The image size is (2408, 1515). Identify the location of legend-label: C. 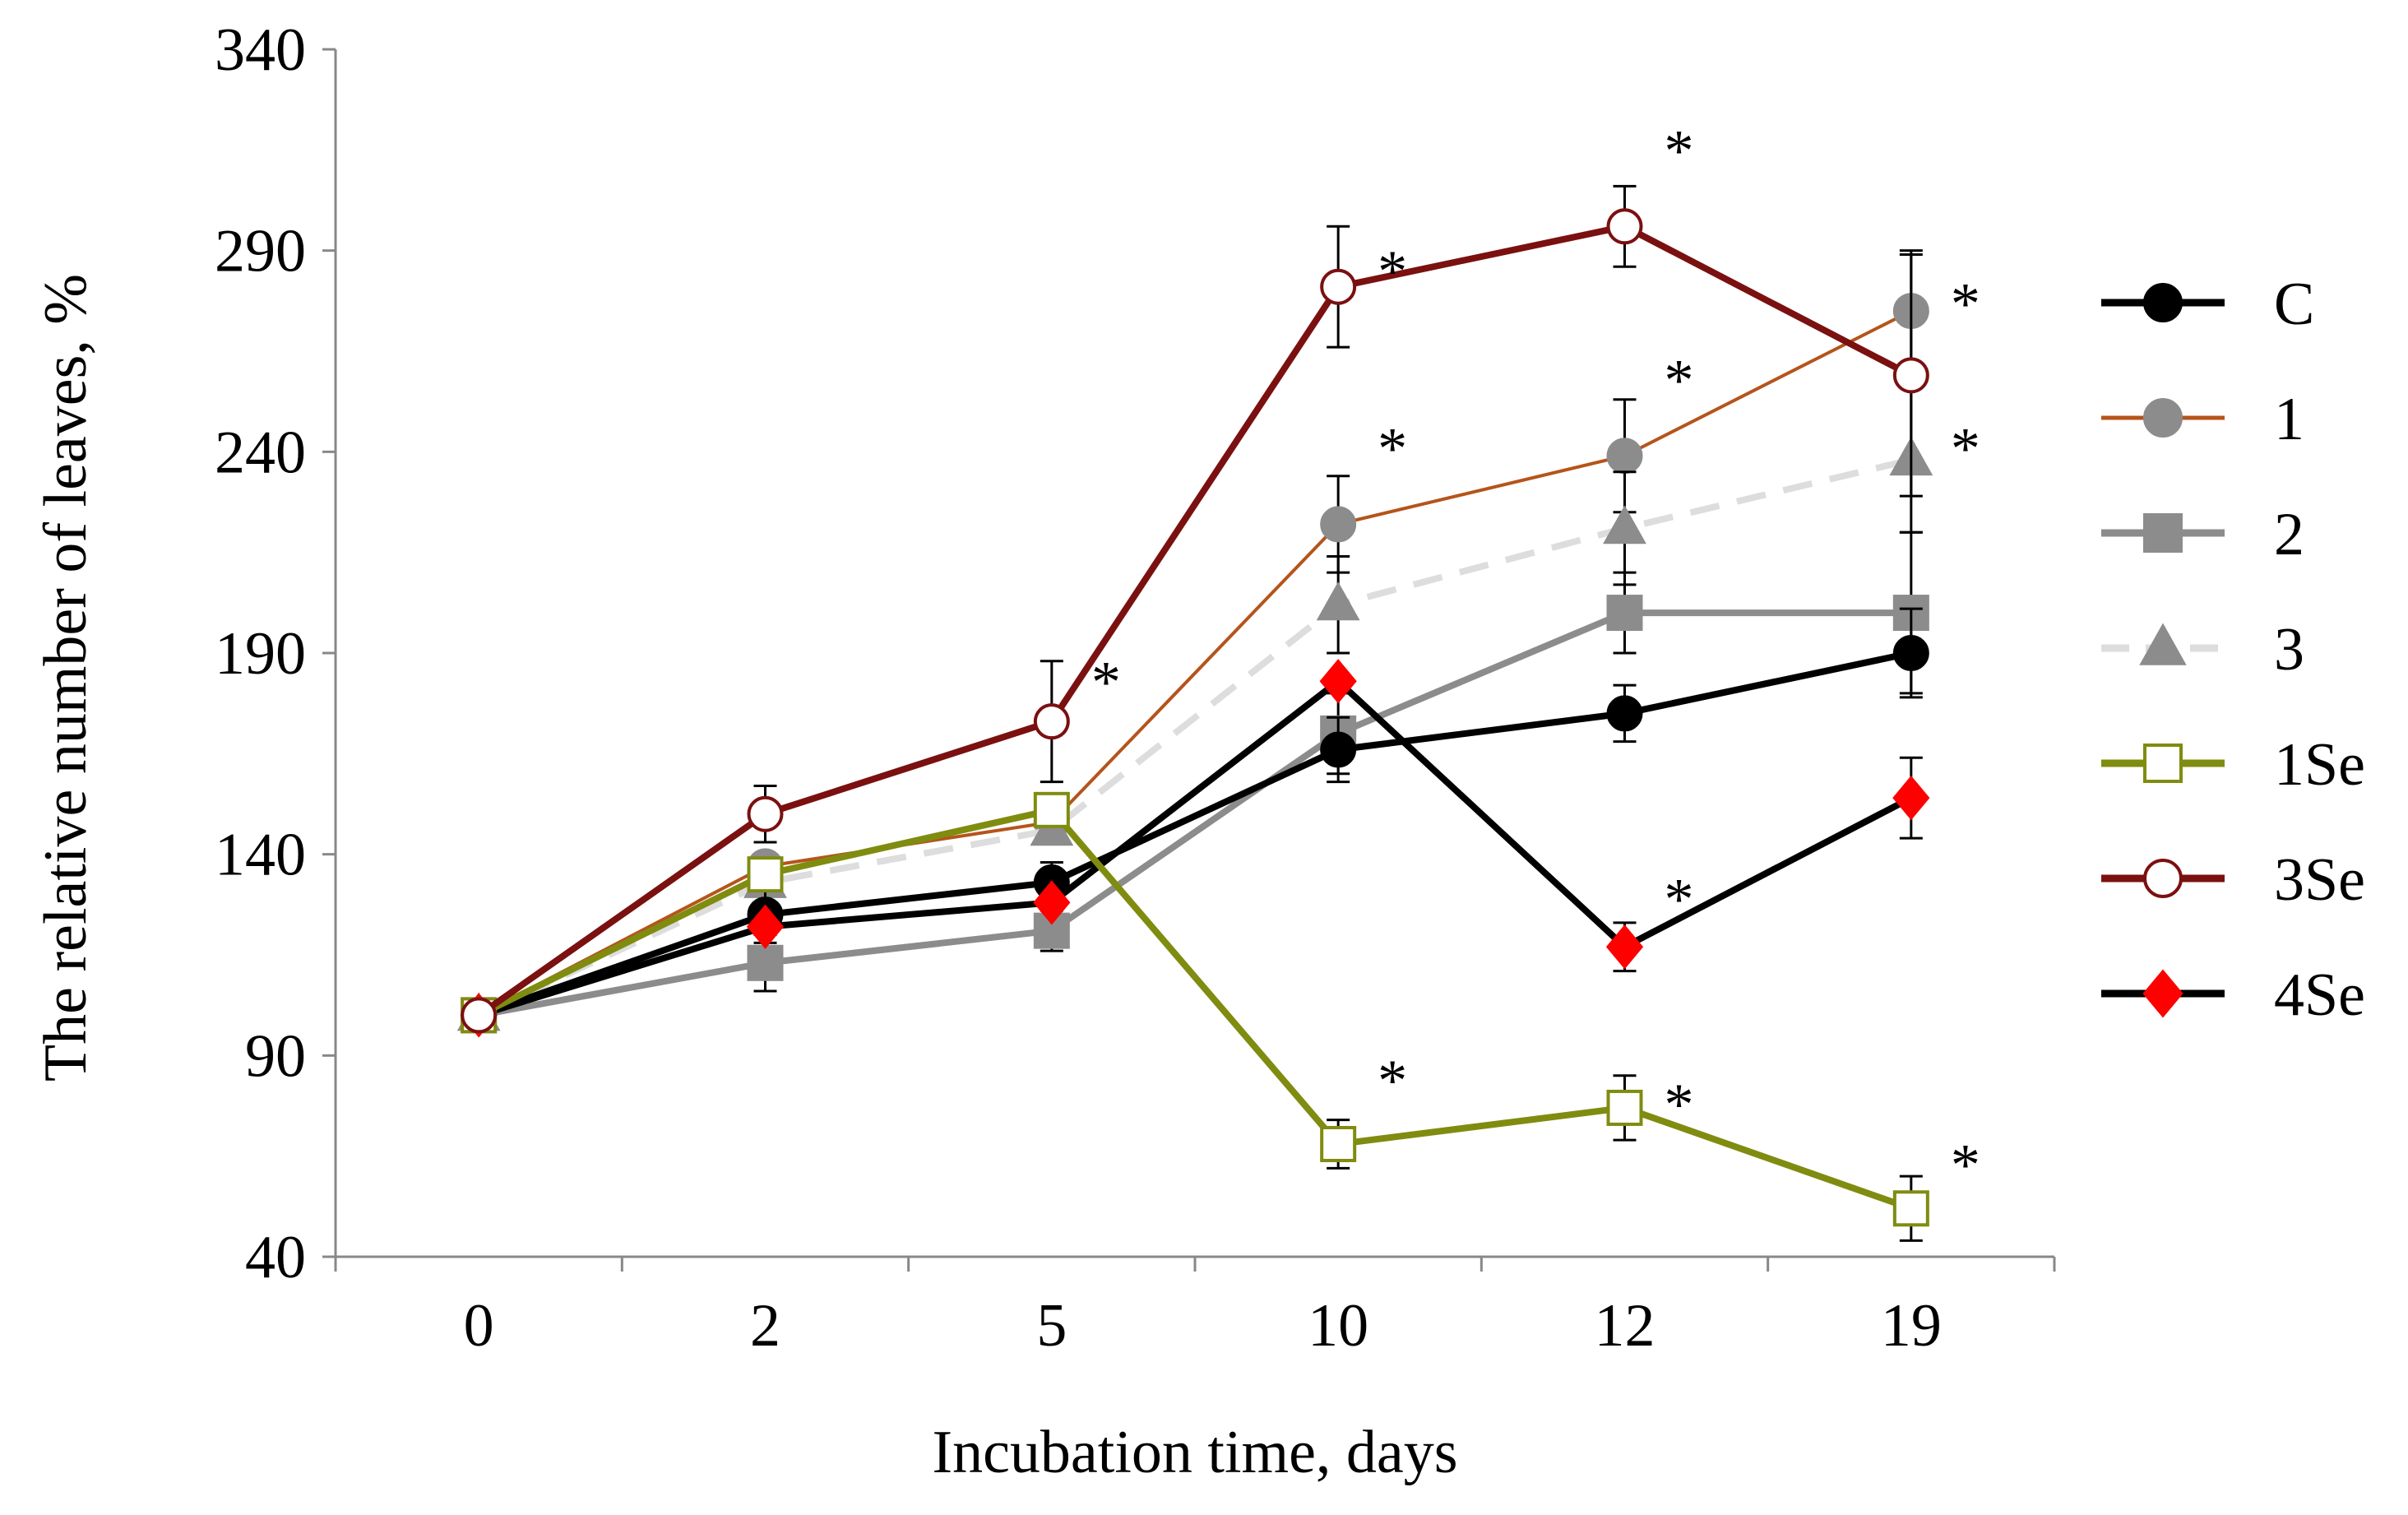
(2294, 304).